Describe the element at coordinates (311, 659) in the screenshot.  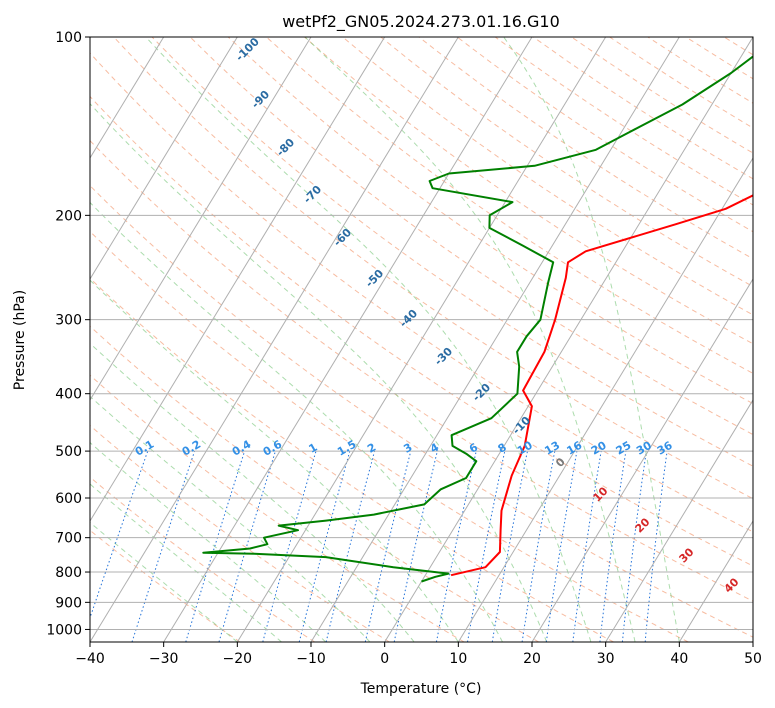
I see `x-tick-label: −10` at that location.